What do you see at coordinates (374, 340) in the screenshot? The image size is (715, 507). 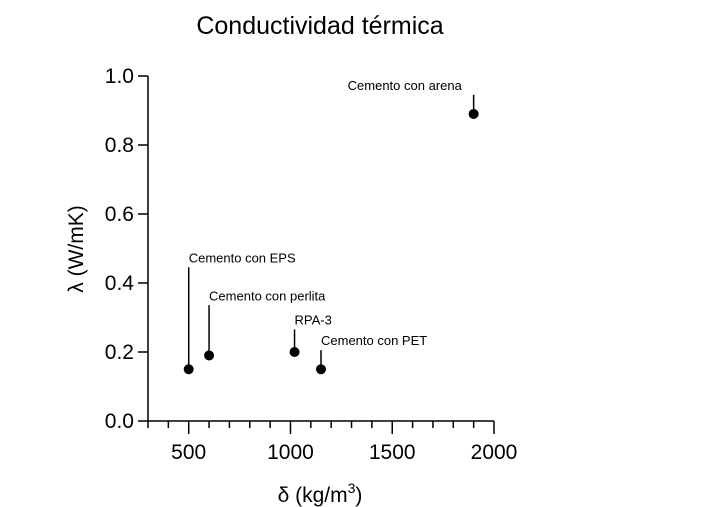 I see `data-point-label: Cemento con PET` at bounding box center [374, 340].